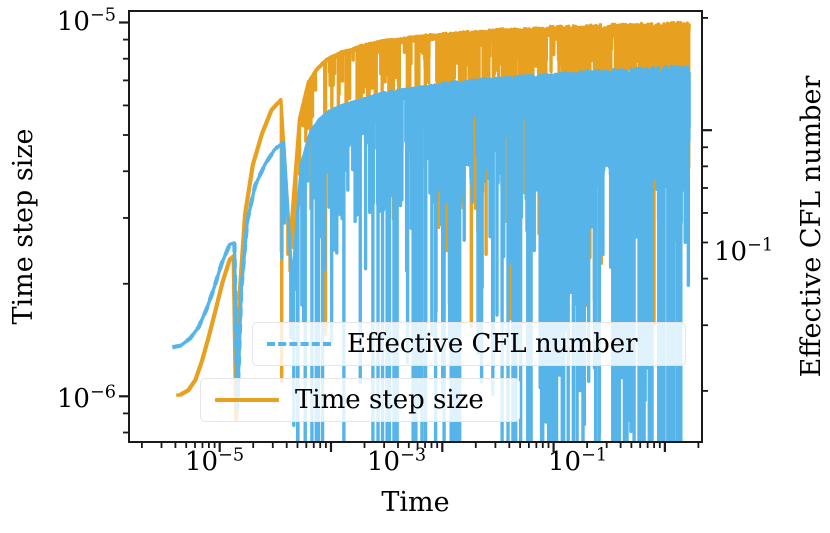 The image size is (830, 533). Describe the element at coordinates (415, 502) in the screenshot. I see `x-axis-title: Time` at that location.